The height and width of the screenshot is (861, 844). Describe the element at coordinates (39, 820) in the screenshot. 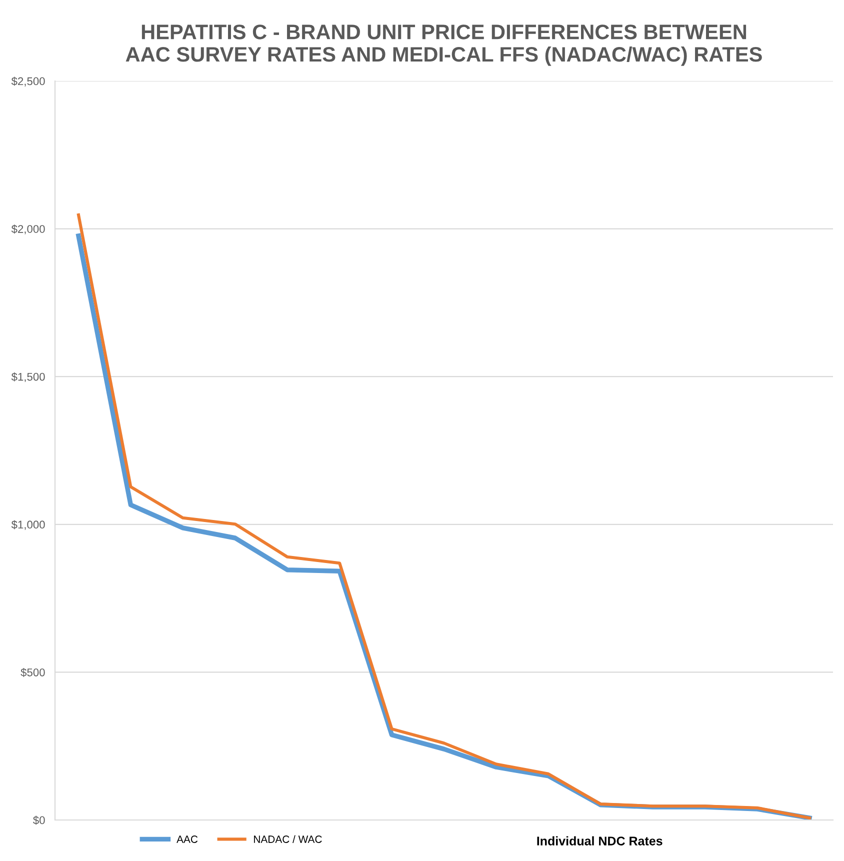

I see `y-tick-label: $0` at that location.